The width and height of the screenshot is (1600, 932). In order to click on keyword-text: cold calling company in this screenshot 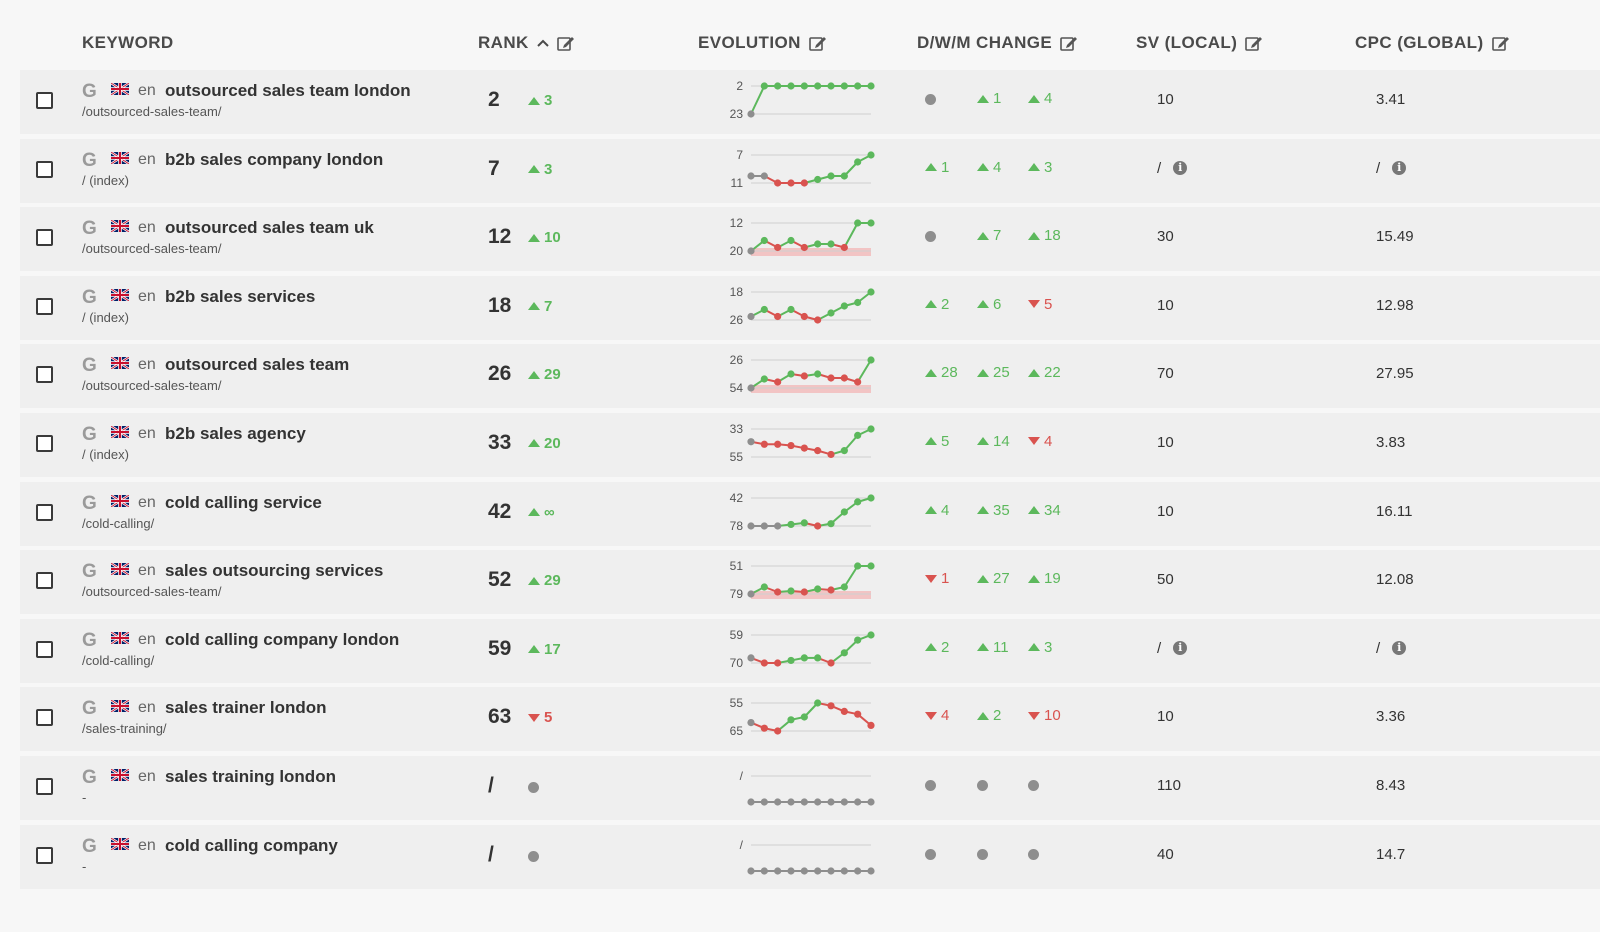, I will do `click(251, 845)`.